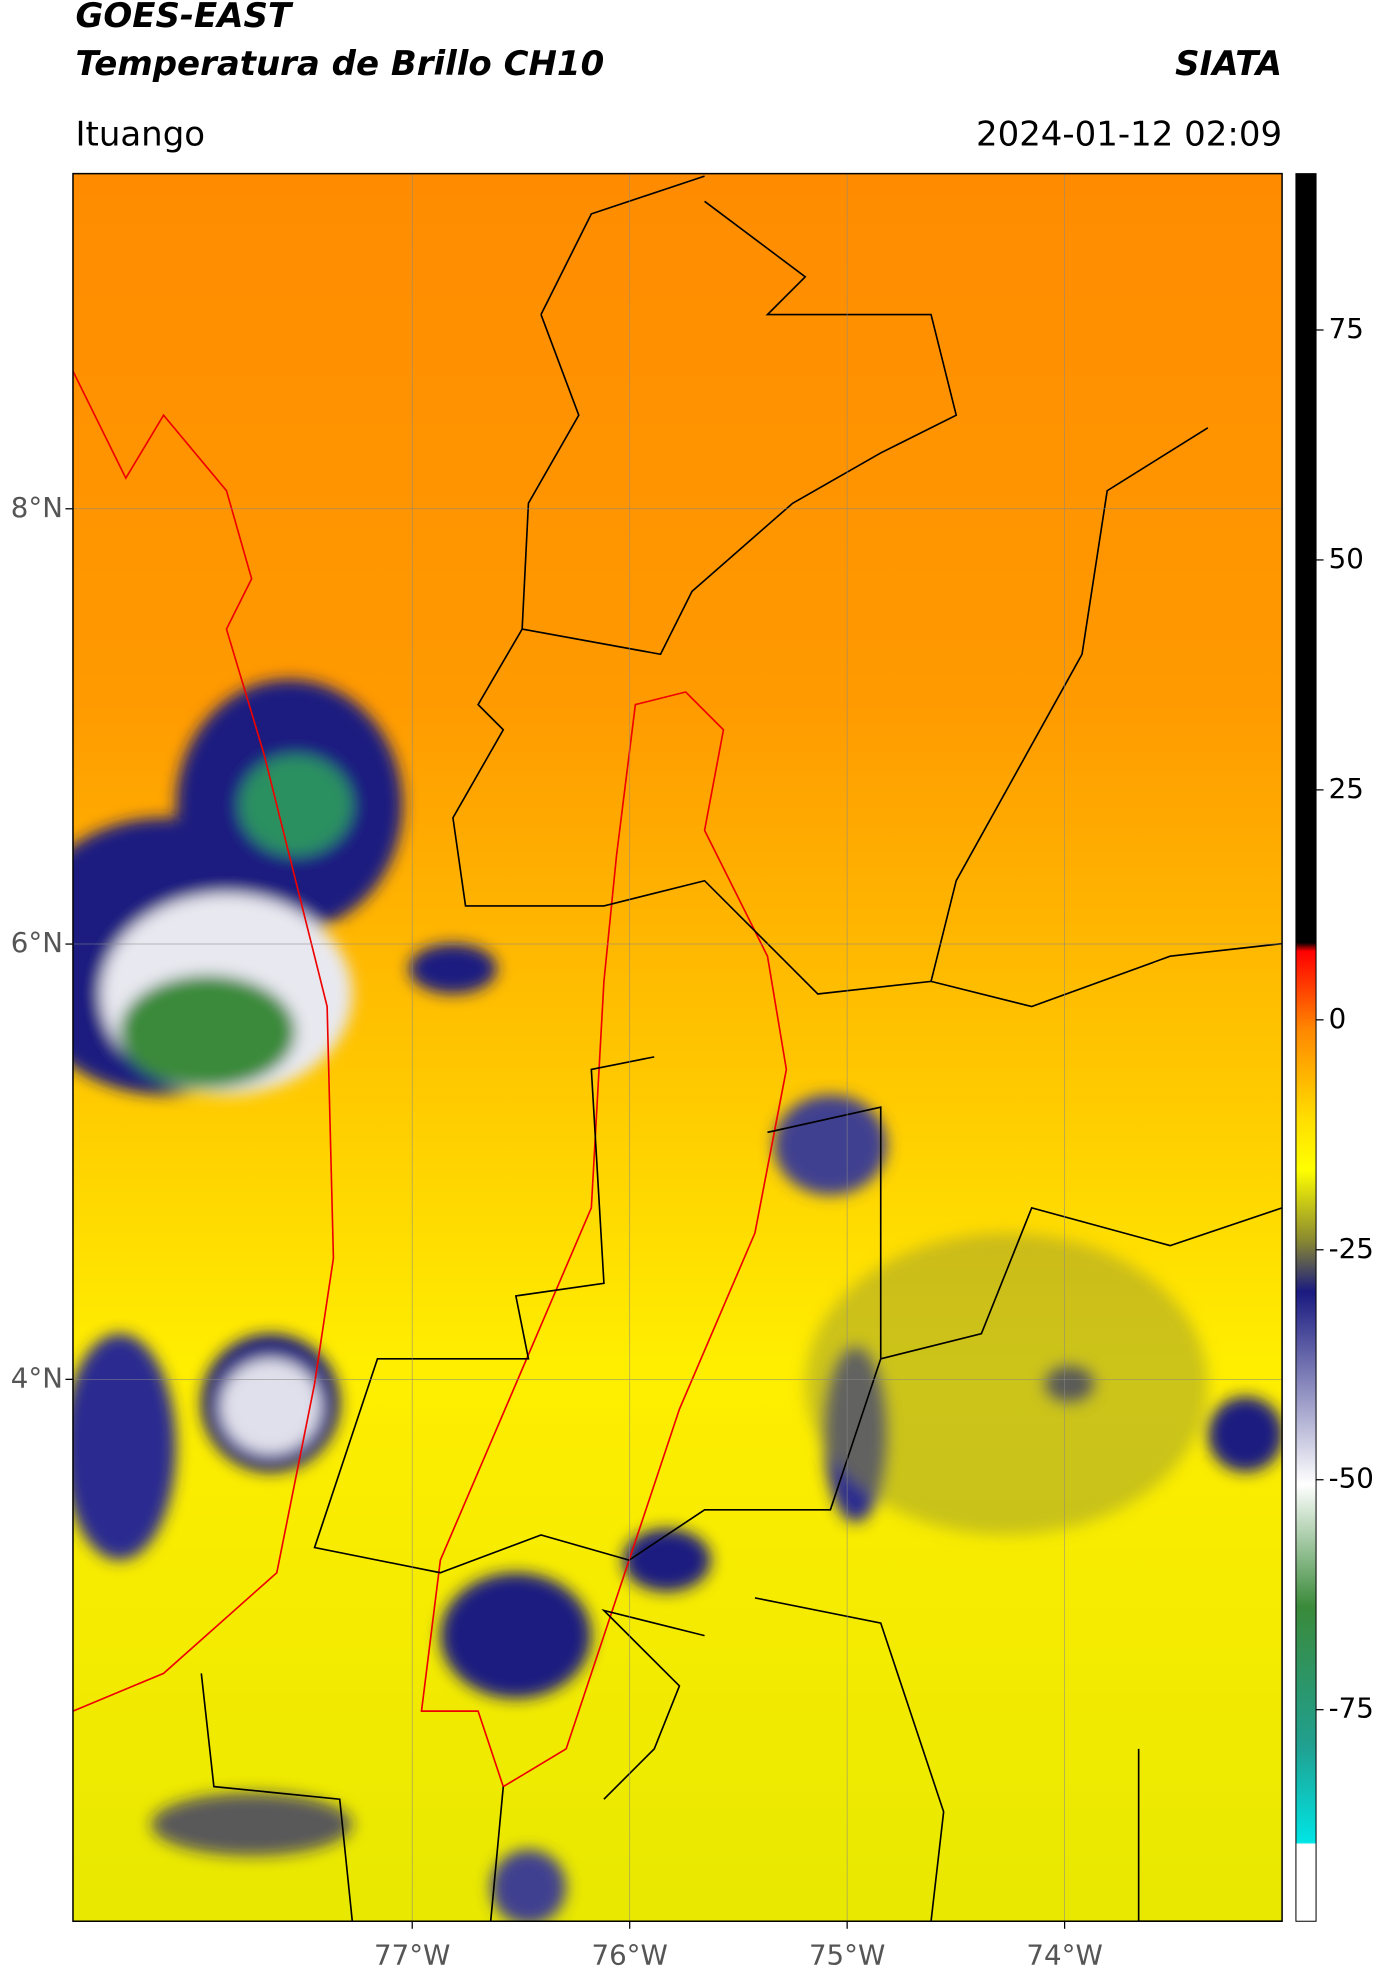 The image size is (1384, 1981). Describe the element at coordinates (630, 1954) in the screenshot. I see `x-tick-label: 76°W` at that location.